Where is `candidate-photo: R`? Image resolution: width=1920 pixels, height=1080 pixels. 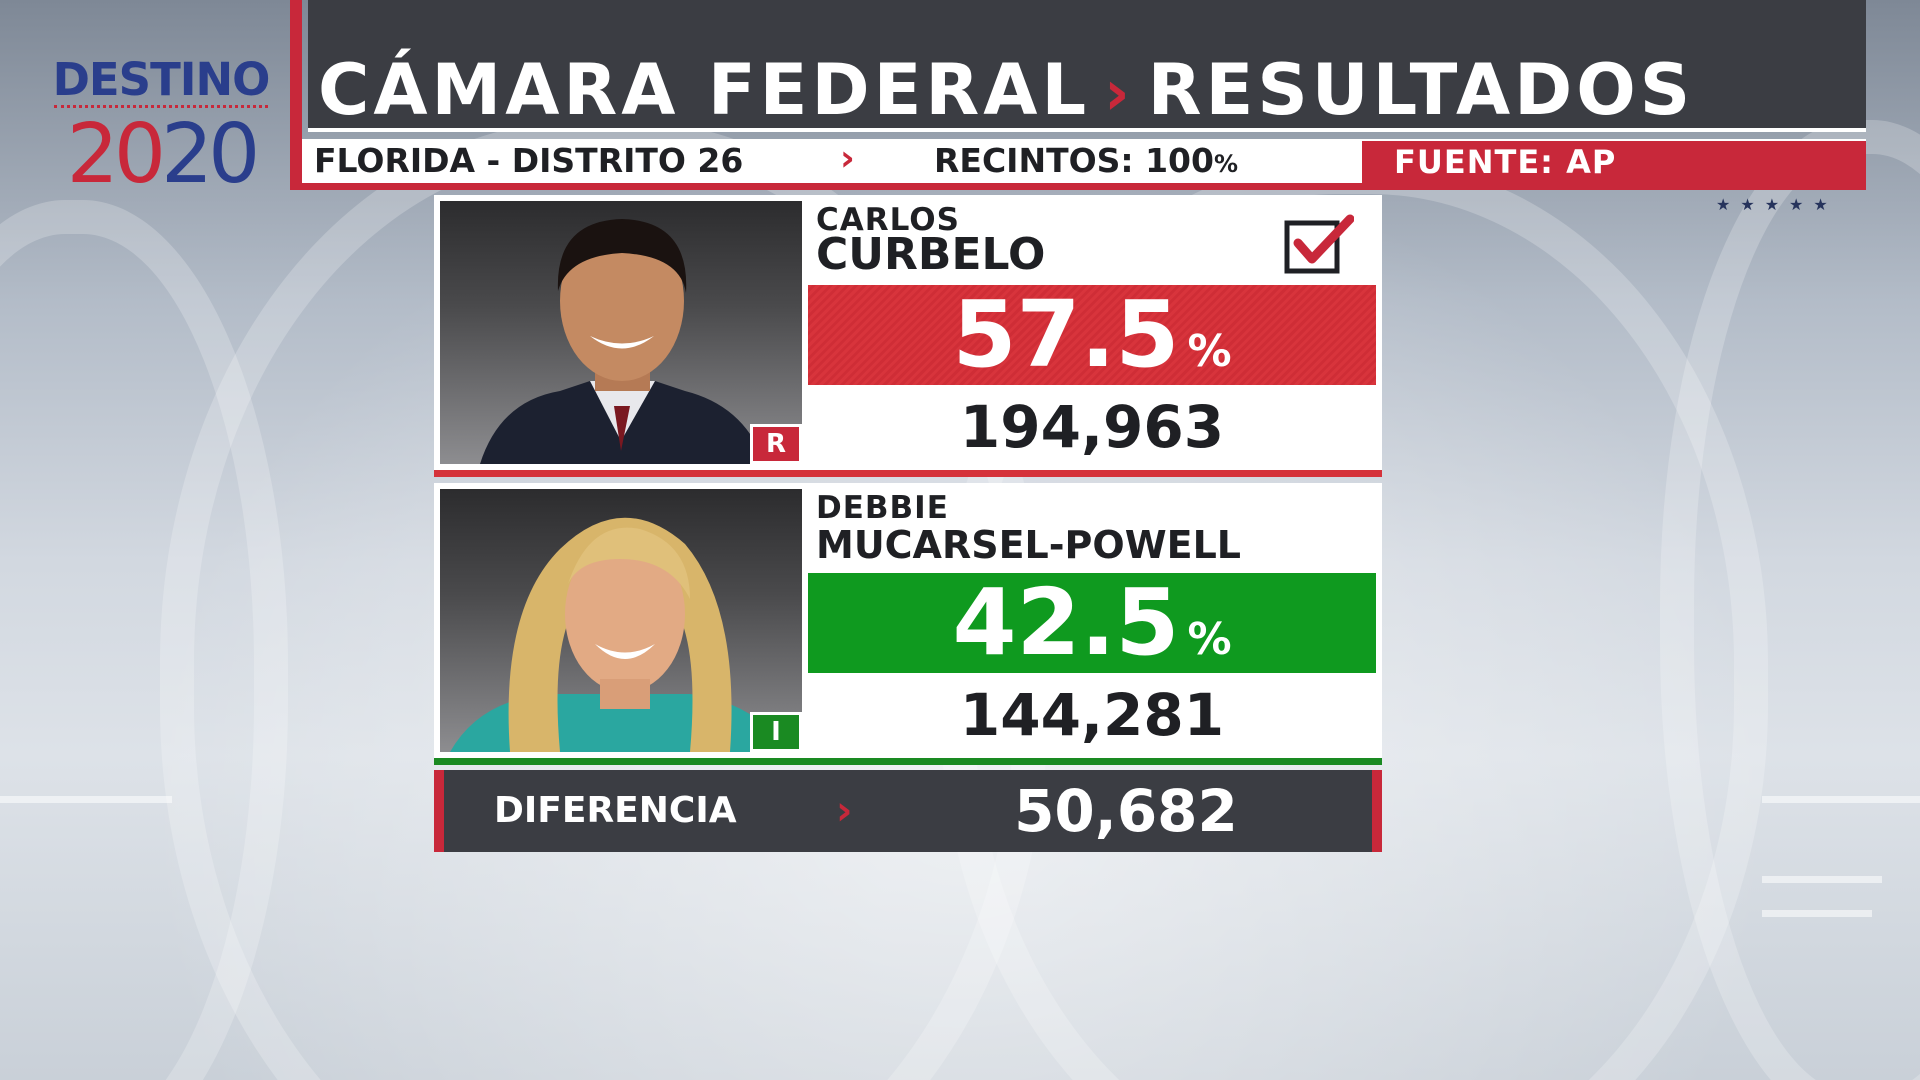 candidate-photo: R is located at coordinates (621, 332).